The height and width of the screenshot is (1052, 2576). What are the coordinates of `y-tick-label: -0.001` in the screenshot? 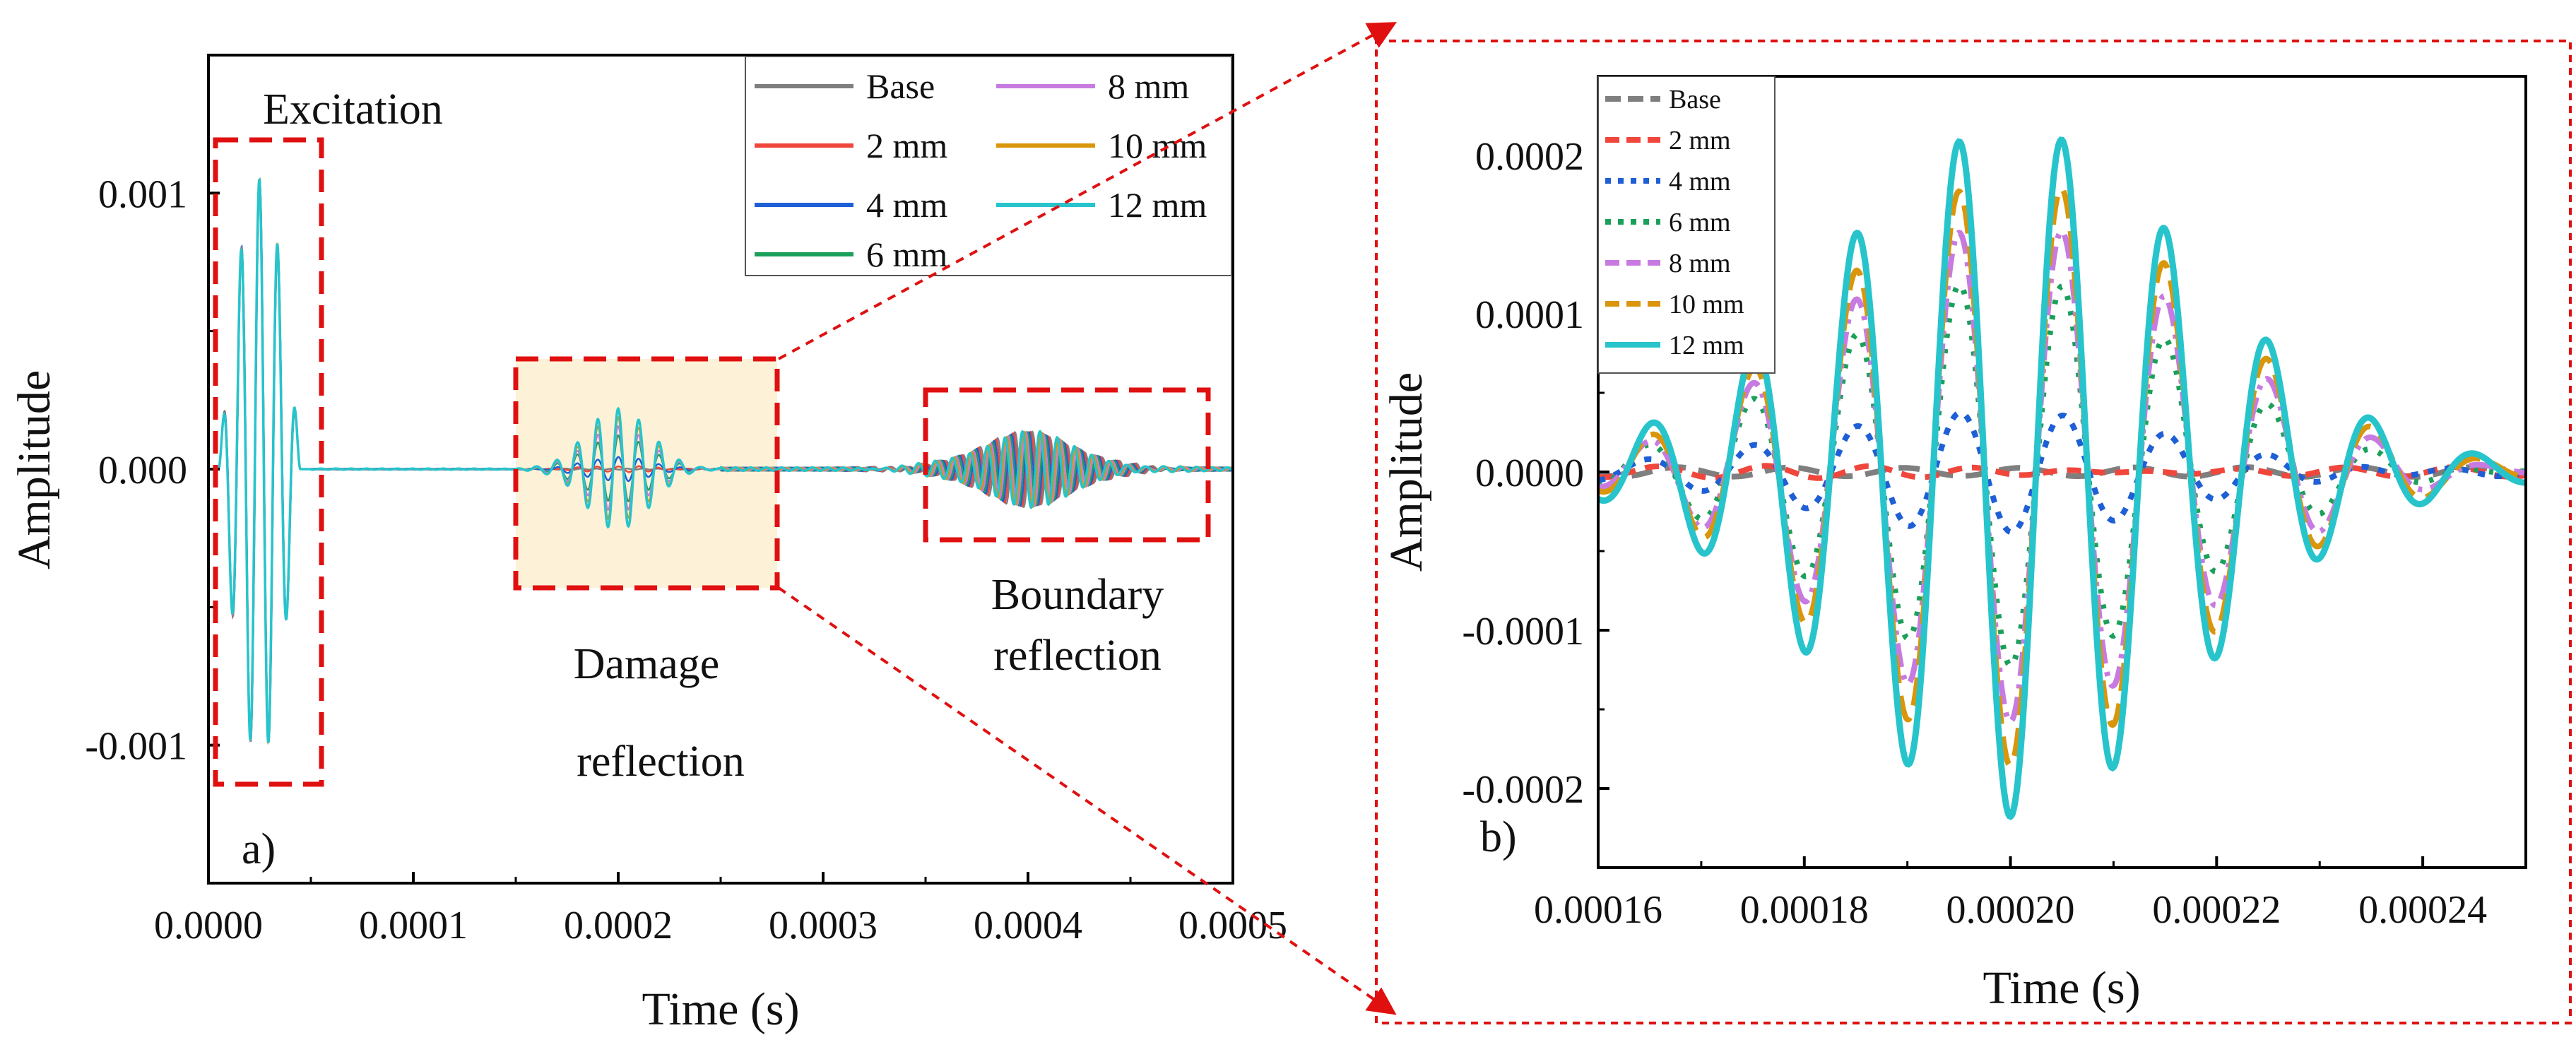 It's located at (136, 747).